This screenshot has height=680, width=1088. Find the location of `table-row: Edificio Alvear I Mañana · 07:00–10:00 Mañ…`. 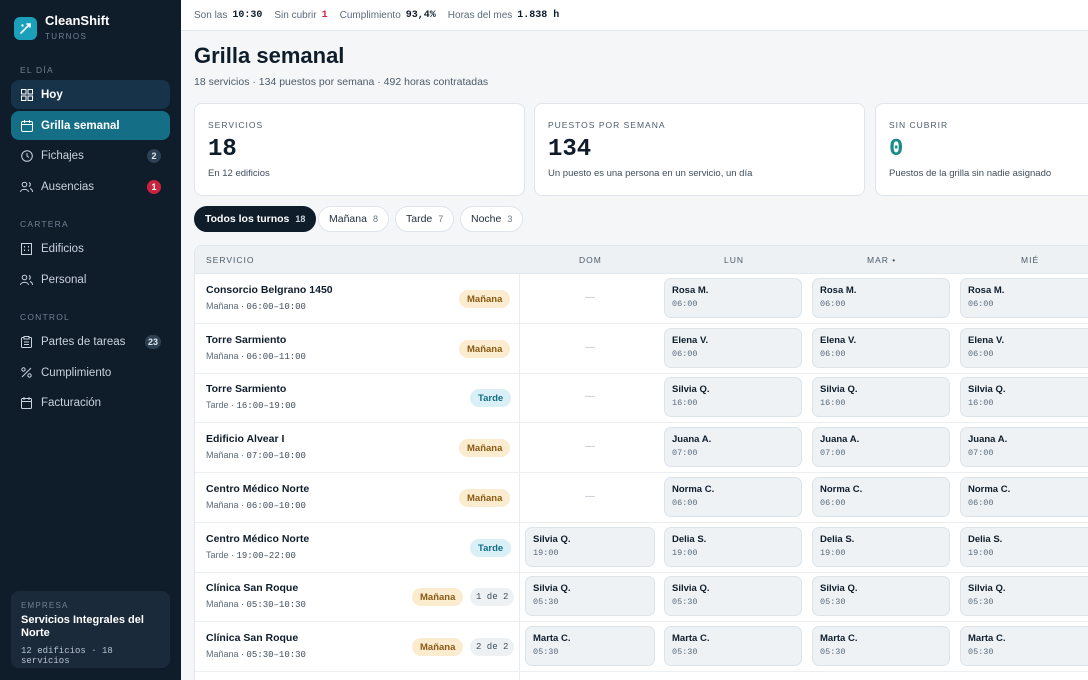

table-row: Edificio Alvear I Mañana · 07:00–10:00 Mañ… is located at coordinates (641, 448).